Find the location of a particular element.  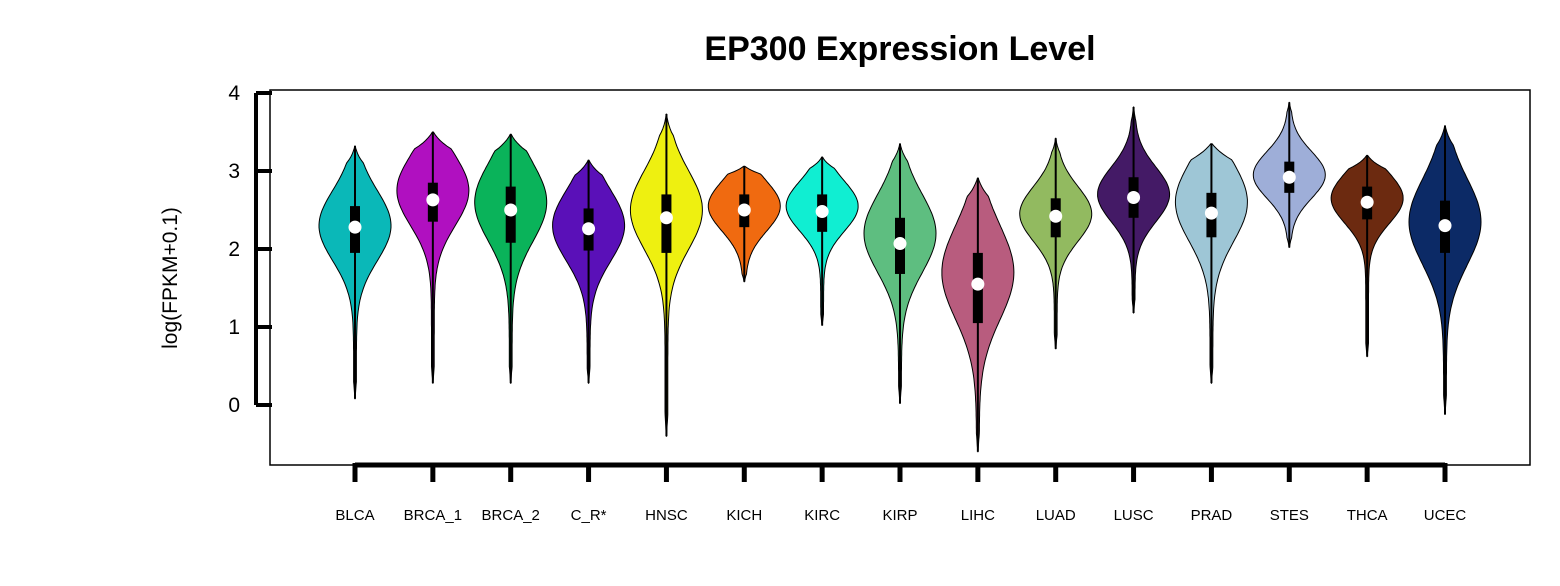

x-tick-label: LUSC is located at coordinates (1134, 515).